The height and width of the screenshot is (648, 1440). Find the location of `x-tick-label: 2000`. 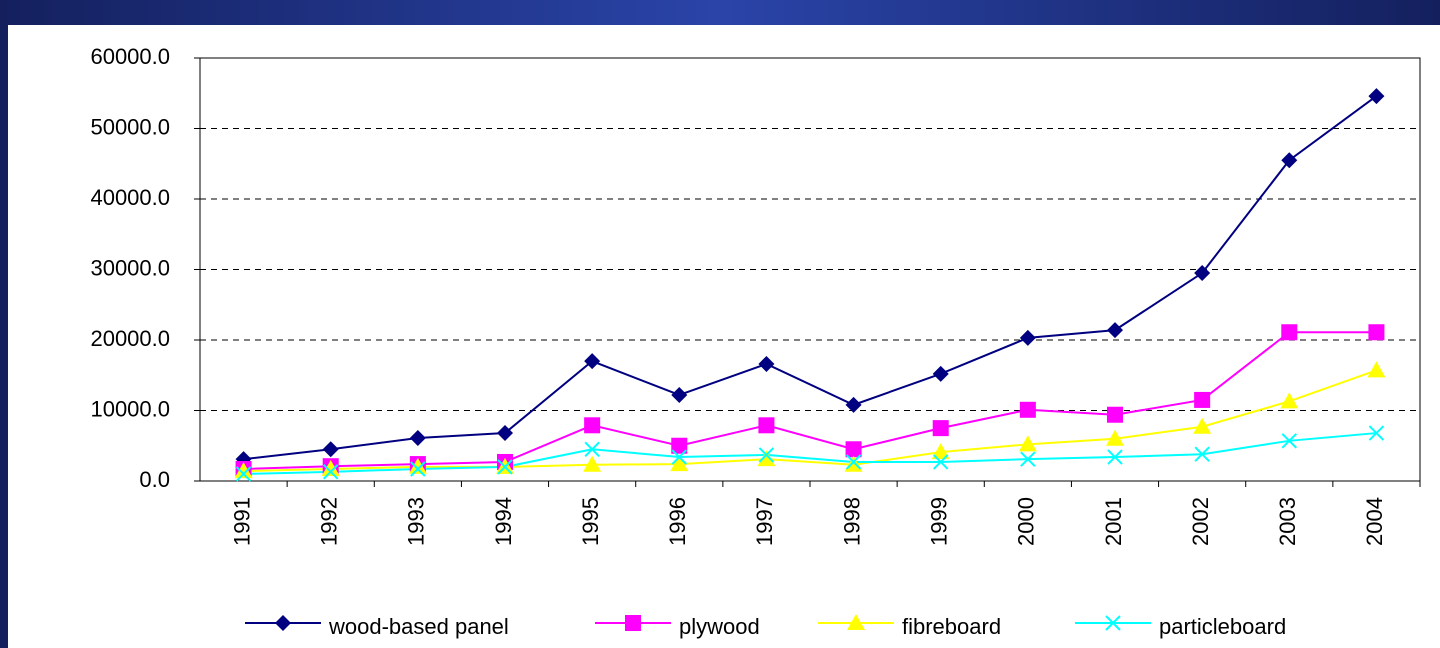

x-tick-label: 2000 is located at coordinates (1026, 521).